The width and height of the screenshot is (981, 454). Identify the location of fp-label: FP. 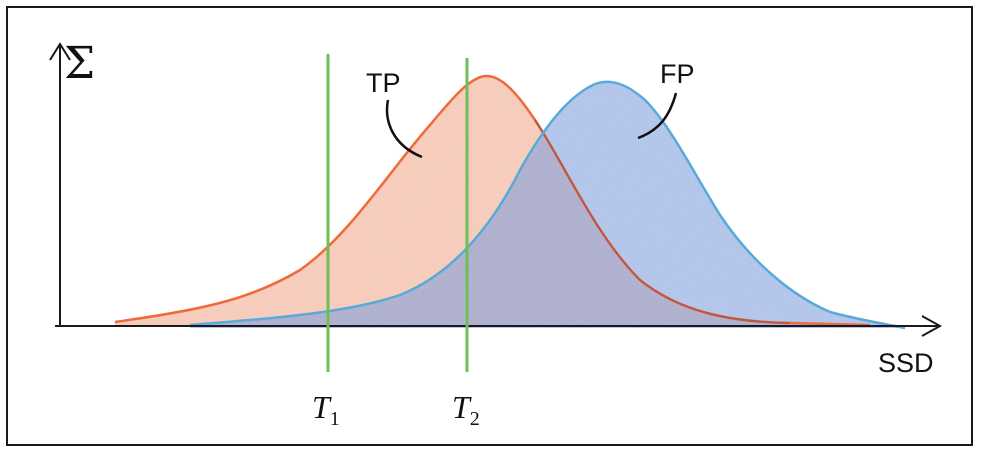
(677, 74).